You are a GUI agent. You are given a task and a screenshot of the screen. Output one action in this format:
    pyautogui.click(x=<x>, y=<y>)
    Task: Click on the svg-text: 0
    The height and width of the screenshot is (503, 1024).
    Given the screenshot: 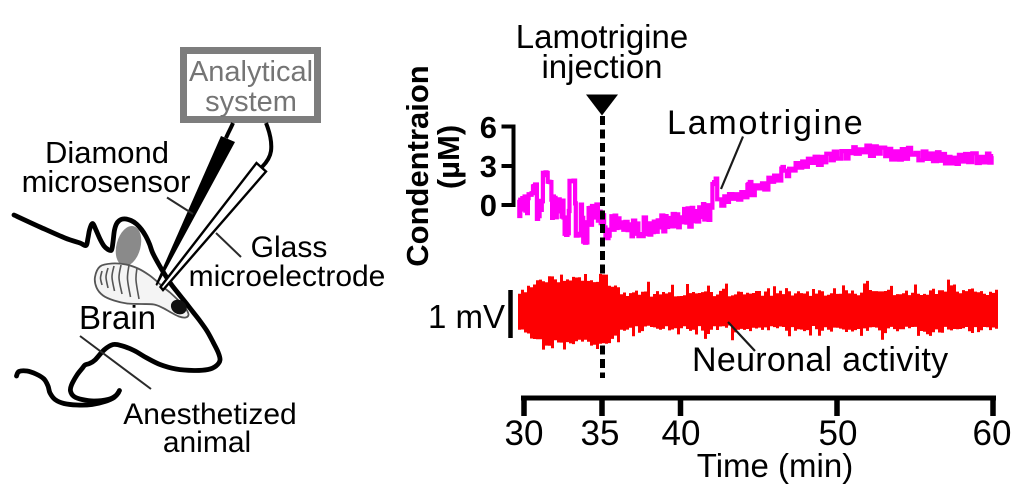 What is the action you would take?
    pyautogui.click(x=488, y=205)
    